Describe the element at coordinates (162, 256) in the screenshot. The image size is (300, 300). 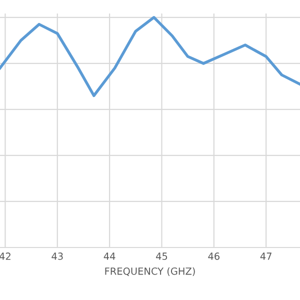
I see `x-tick-label: 45` at that location.